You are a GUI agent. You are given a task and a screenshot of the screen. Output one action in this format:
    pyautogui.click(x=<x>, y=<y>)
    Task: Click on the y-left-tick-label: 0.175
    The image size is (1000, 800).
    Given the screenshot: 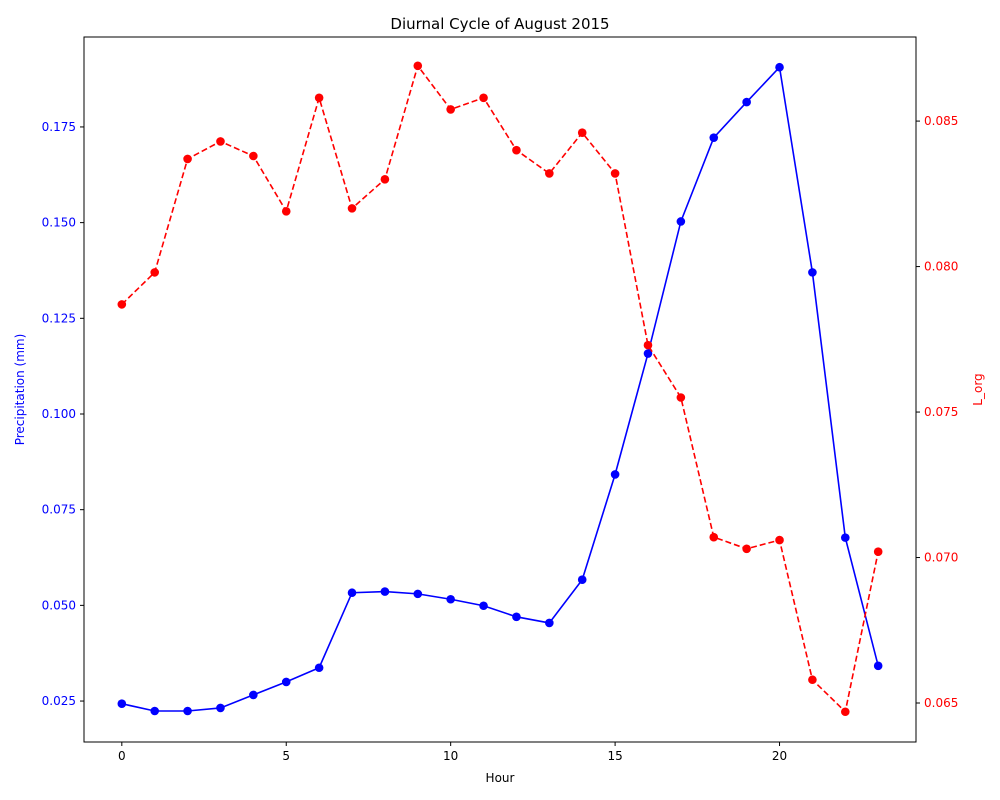 What is the action you would take?
    pyautogui.click(x=59, y=127)
    